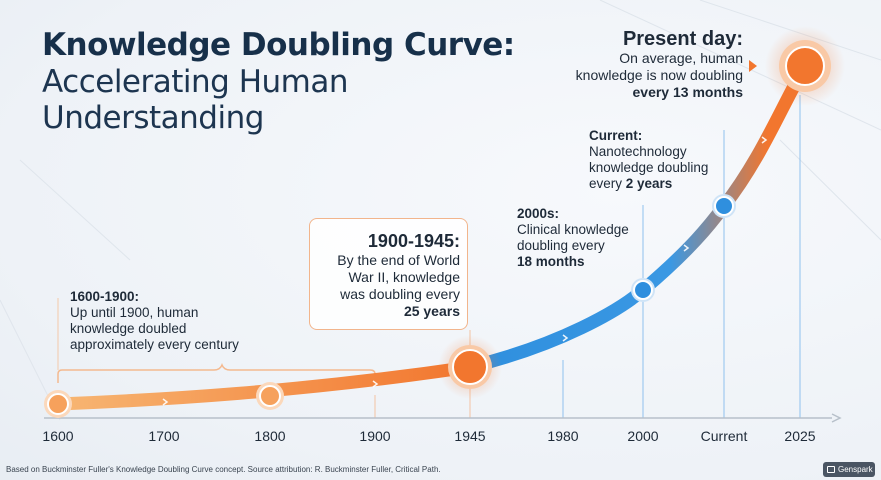 The image size is (881, 480). I want to click on present-pointer-icon, so click(753, 66).